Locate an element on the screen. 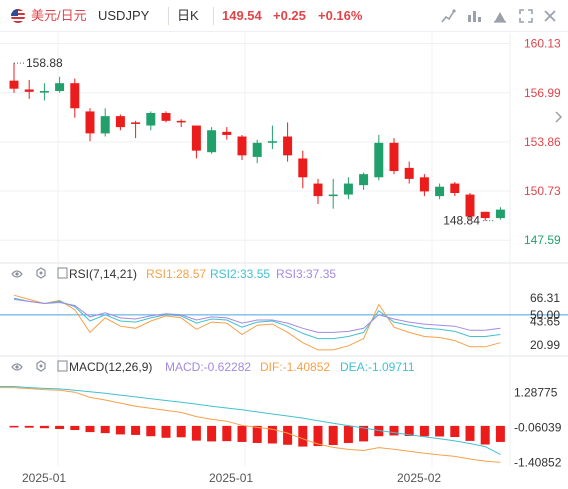 The height and width of the screenshot is (489, 568). fullscreen-icon is located at coordinates (526, 16).